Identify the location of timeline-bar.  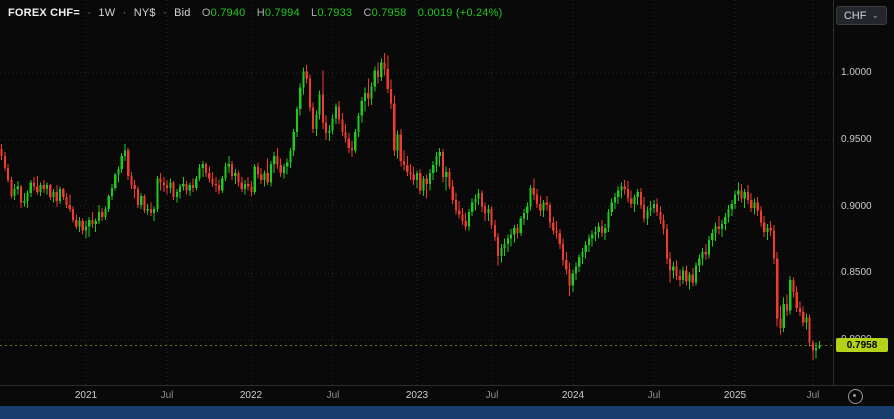
(447, 412).